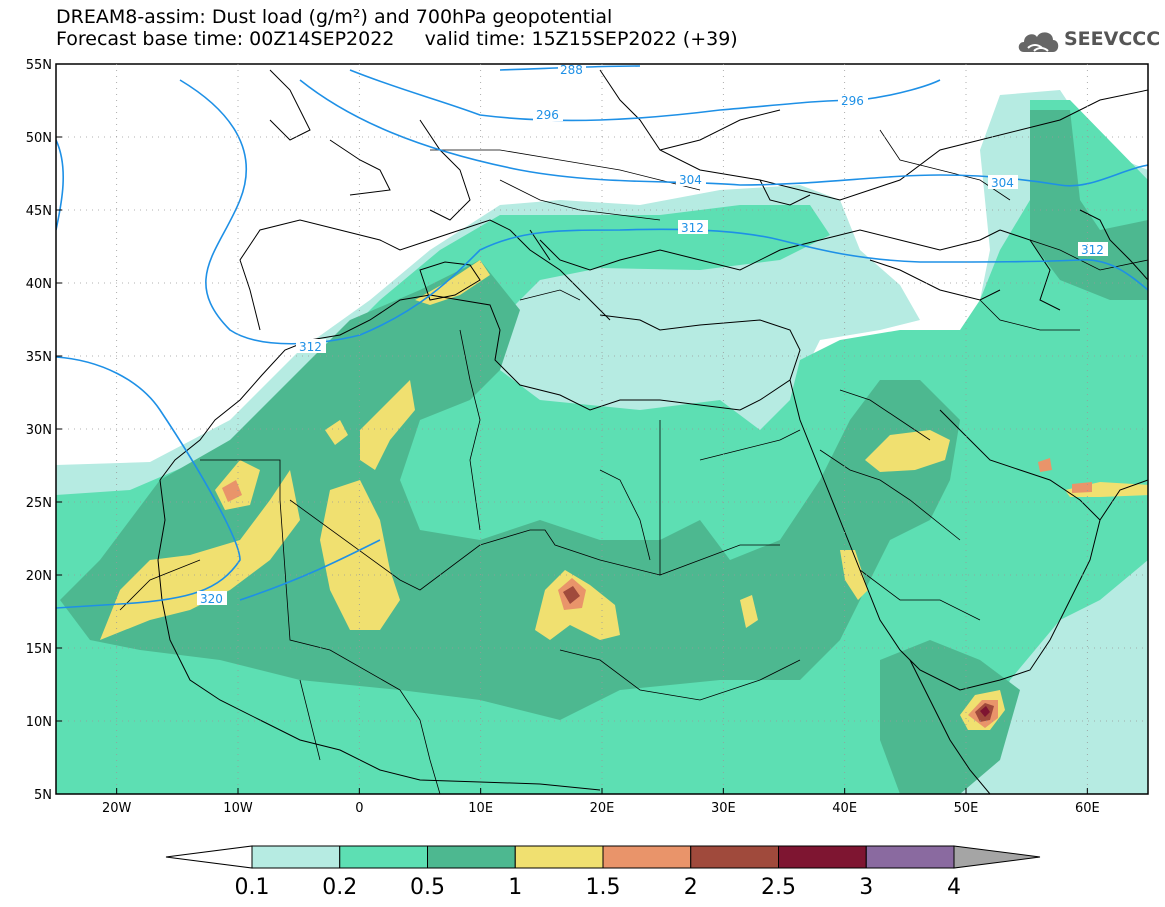  What do you see at coordinates (1087, 808) in the screenshot?
I see `lon-label: 60E` at bounding box center [1087, 808].